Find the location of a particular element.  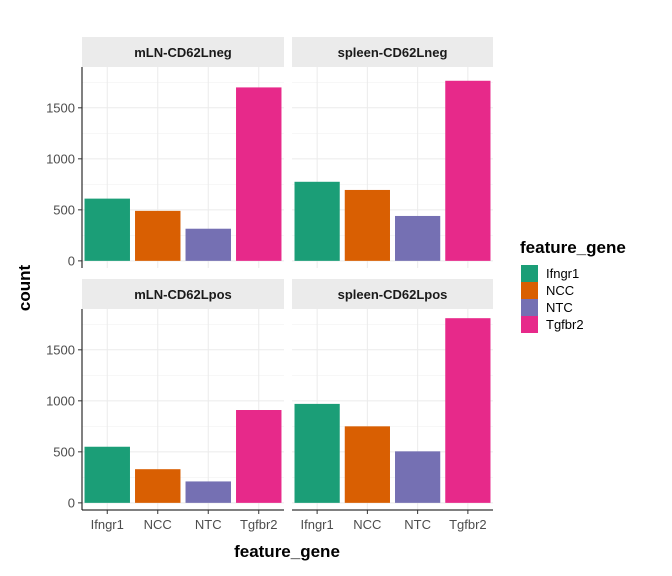

facet-panel-4: spleen-CD62Lpos Ifngr1 NCC NTC Tgfbr2 is located at coordinates (392, 405).